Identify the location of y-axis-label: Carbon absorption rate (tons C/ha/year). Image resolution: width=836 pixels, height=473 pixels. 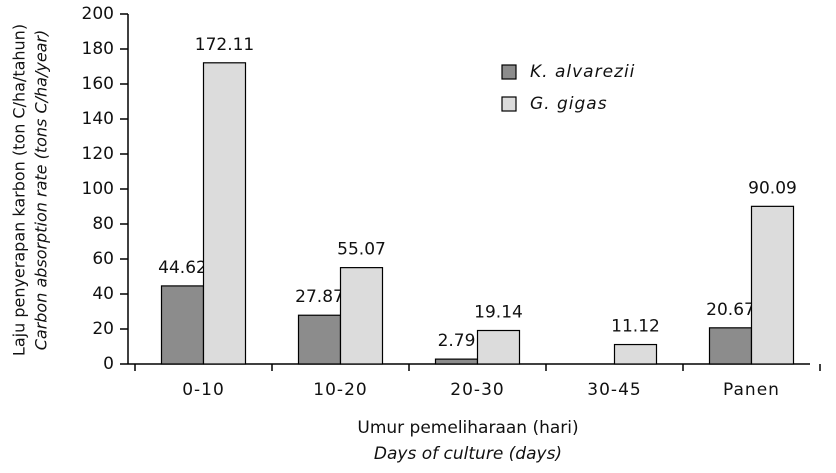
(41, 190).